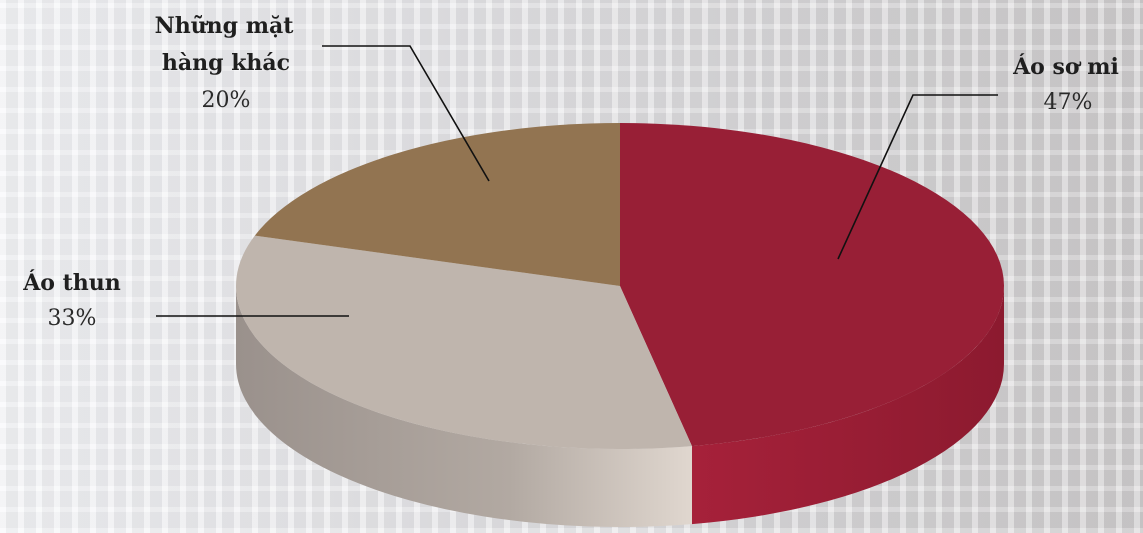 This screenshot has height=533, width=1143. What do you see at coordinates (71, 300) in the screenshot?
I see `label-ao-thun: Áo thun 33%` at bounding box center [71, 300].